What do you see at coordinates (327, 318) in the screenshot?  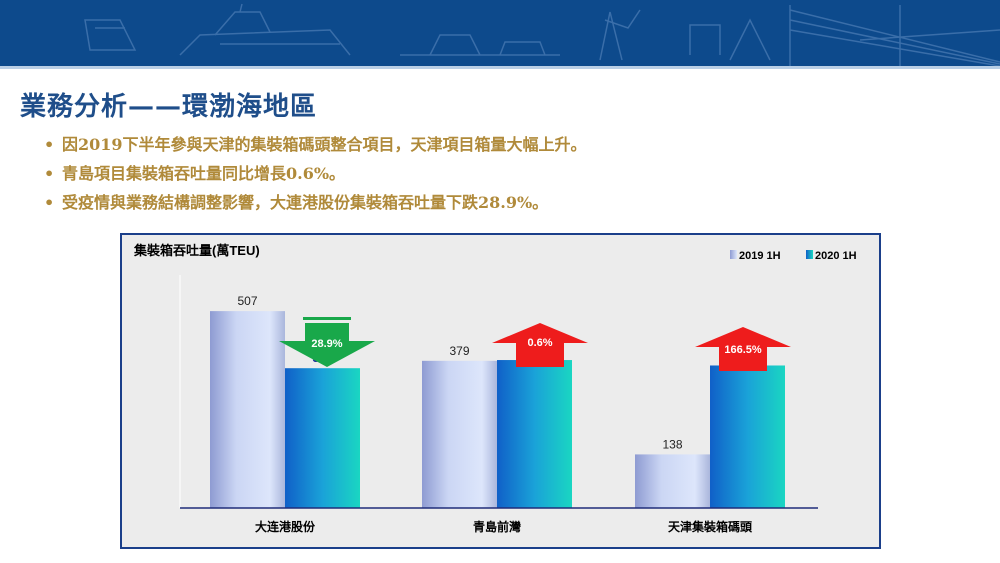 I see `arrow-cap` at bounding box center [327, 318].